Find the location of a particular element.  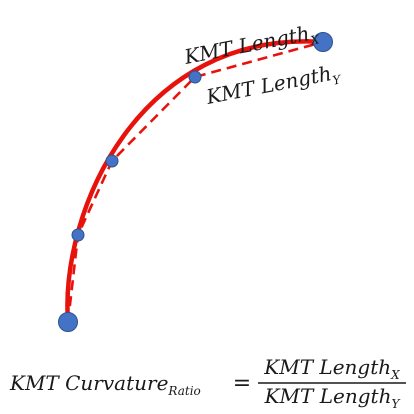

formula-lhs: KMT CurvatureRatio is located at coordinates (105, 384).